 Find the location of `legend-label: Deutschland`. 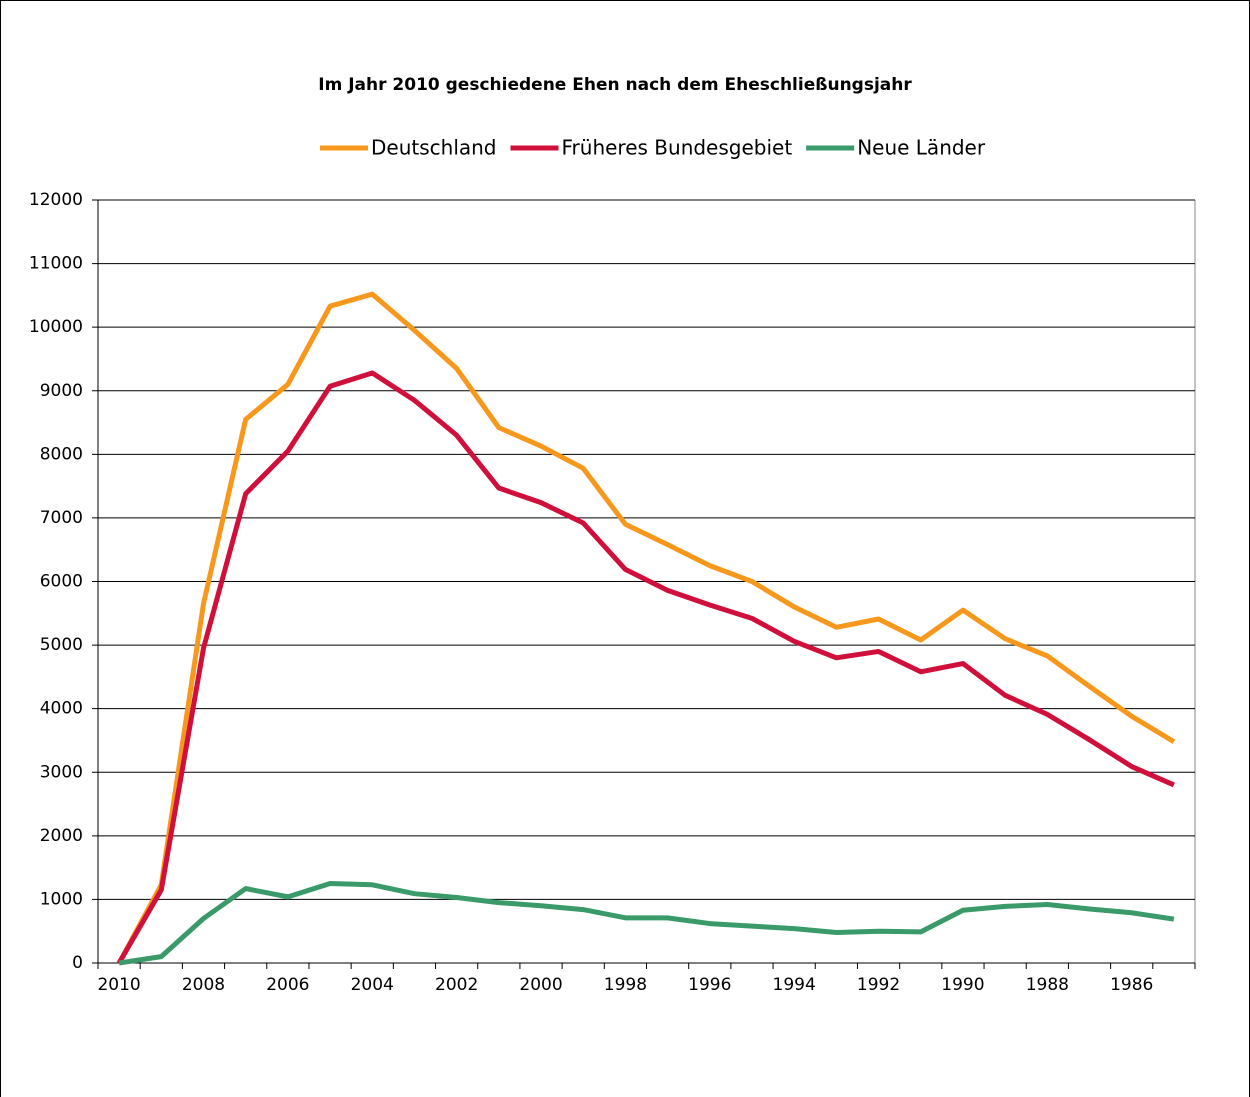

legend-label: Deutschland is located at coordinates (434, 148).